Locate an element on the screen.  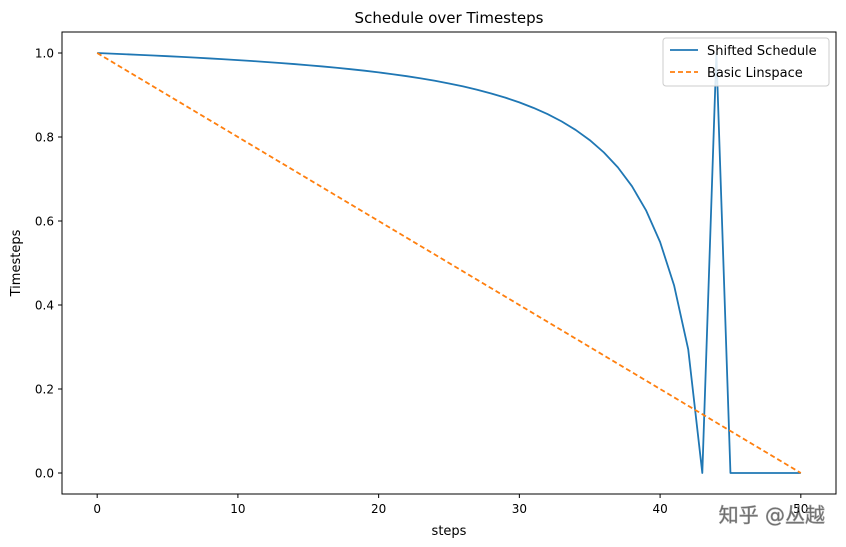
x-tick-label: 30 is located at coordinates (519, 509).